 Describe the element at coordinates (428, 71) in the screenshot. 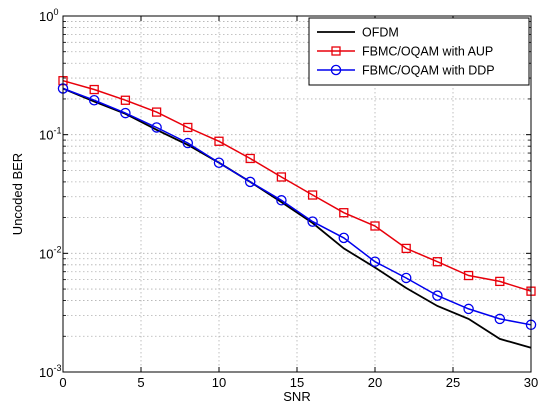

I see `legend-label: FBMC/OQAM with DDP` at that location.